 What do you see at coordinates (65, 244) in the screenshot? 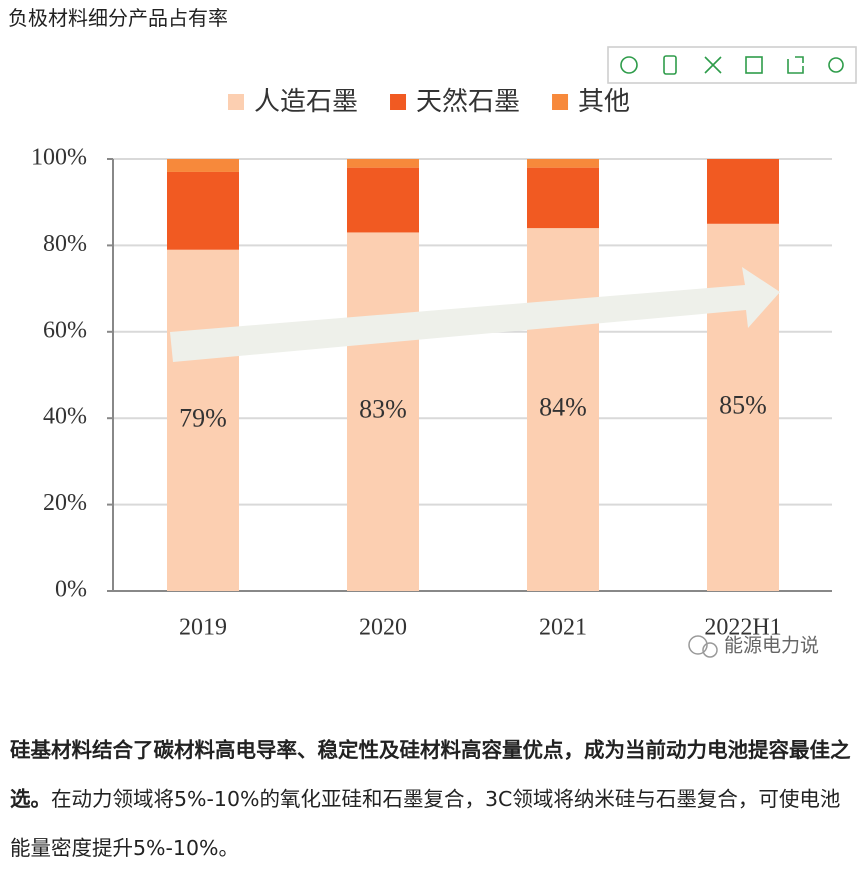
I see `y-tick-label: 80%` at bounding box center [65, 244].